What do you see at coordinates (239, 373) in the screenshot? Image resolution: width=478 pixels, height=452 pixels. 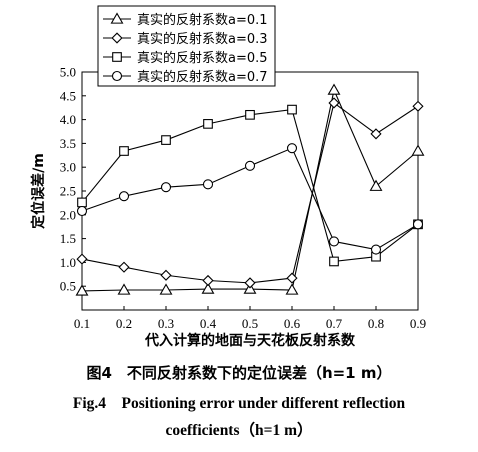 I see `figure-caption-zh: 图4 不同反射系数下的定位误差（h=1 m）` at bounding box center [239, 373].